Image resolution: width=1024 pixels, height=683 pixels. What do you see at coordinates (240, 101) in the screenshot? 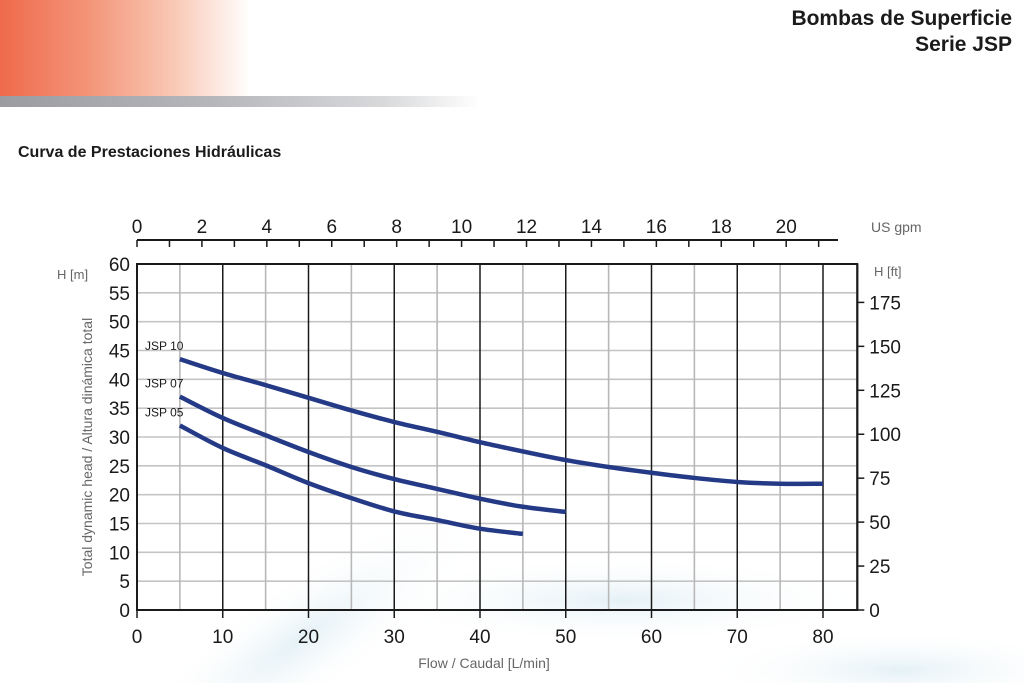
I see `header-bar` at bounding box center [240, 101].